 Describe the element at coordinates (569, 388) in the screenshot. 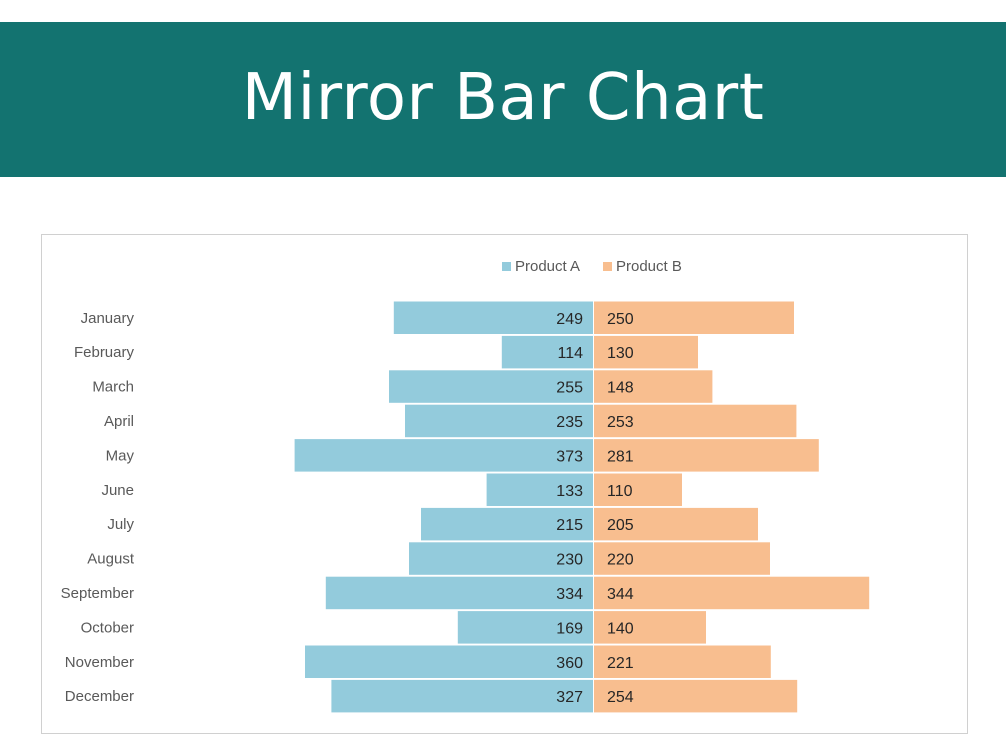

I see `value-label-product-a-march: 255` at that location.